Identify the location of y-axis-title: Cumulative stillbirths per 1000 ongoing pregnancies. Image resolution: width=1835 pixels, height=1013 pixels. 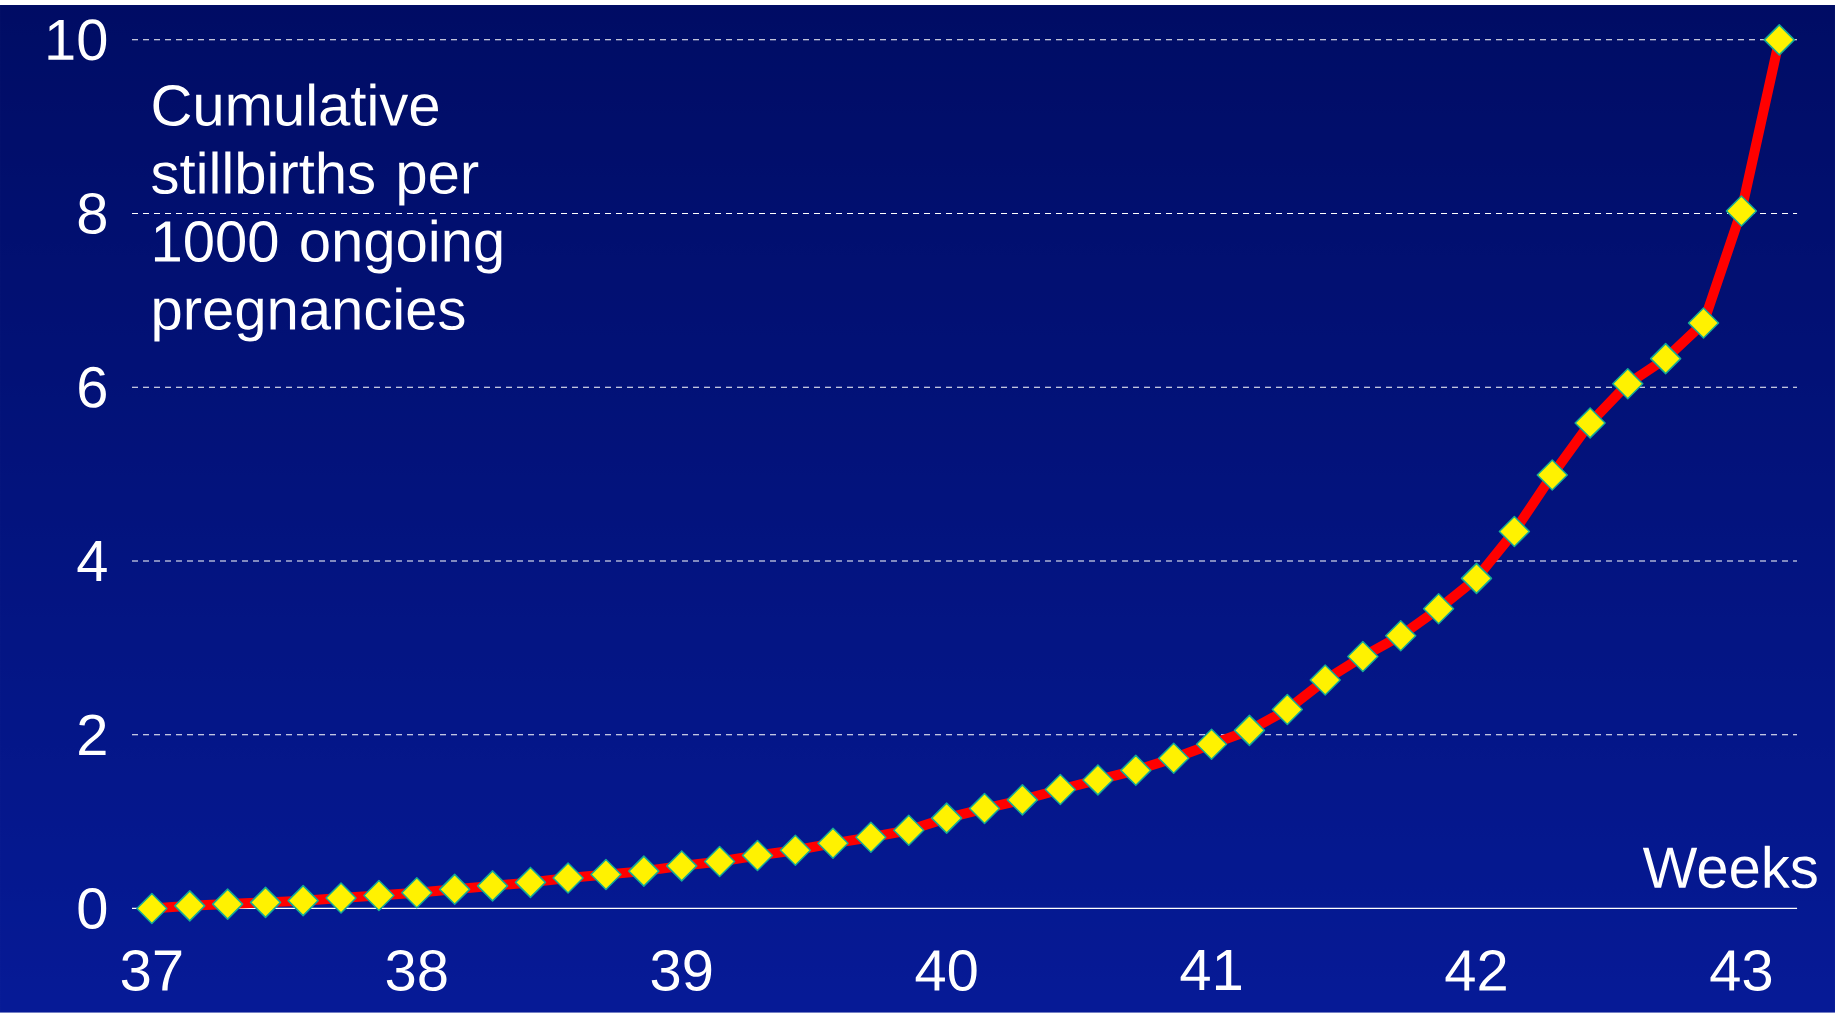
(327, 212).